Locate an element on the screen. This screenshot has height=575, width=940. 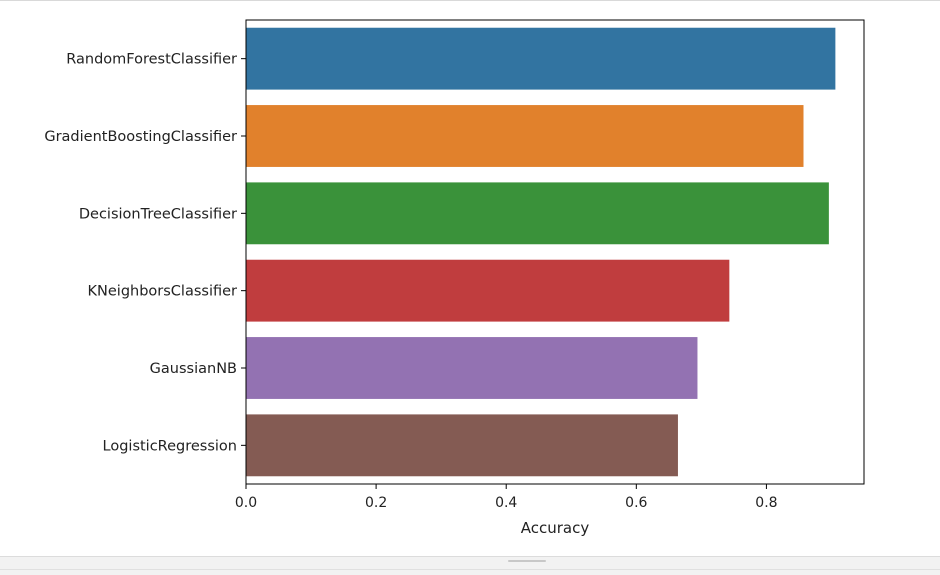
x-tick-label: 0.6 is located at coordinates (636, 503).